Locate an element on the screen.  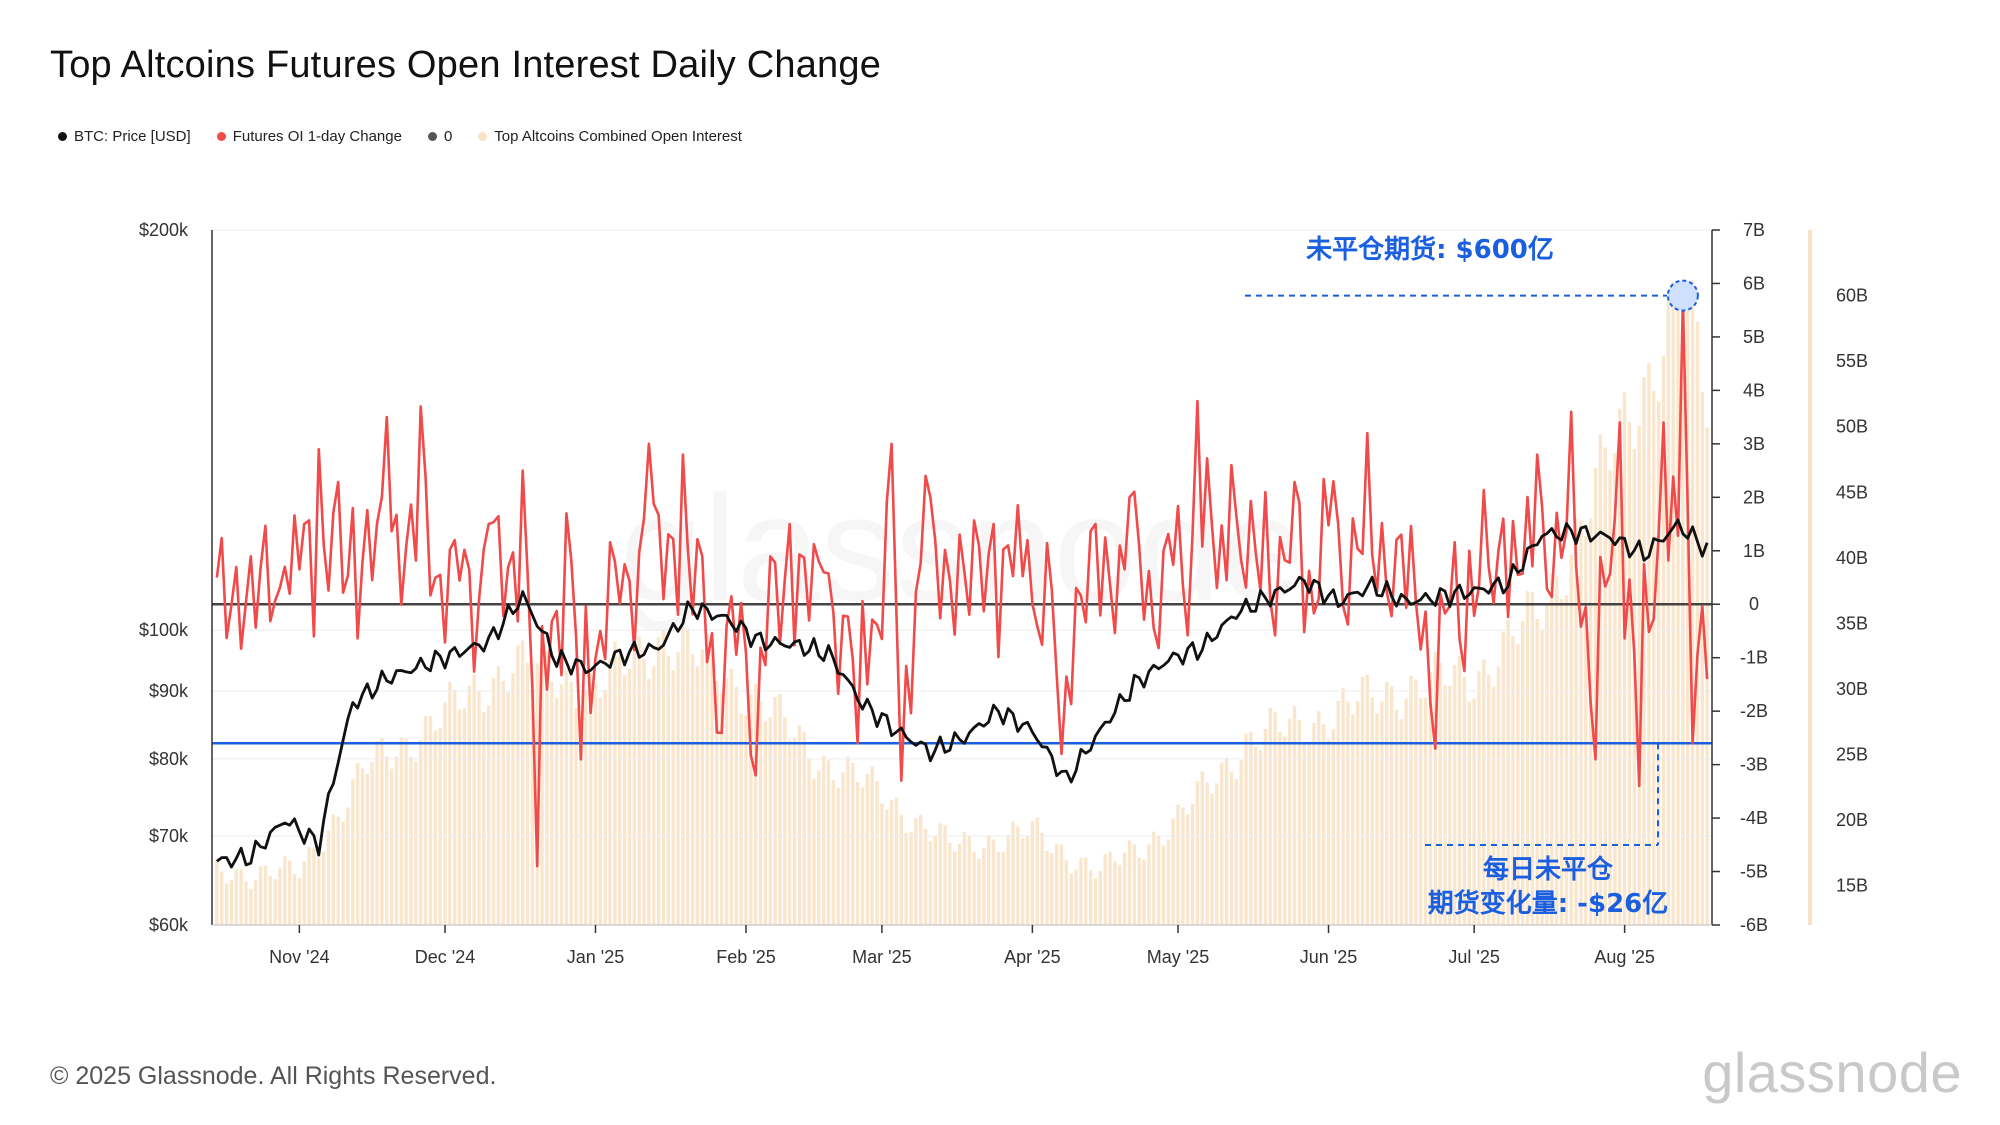
legend-dot-icon is located at coordinates (483, 136).